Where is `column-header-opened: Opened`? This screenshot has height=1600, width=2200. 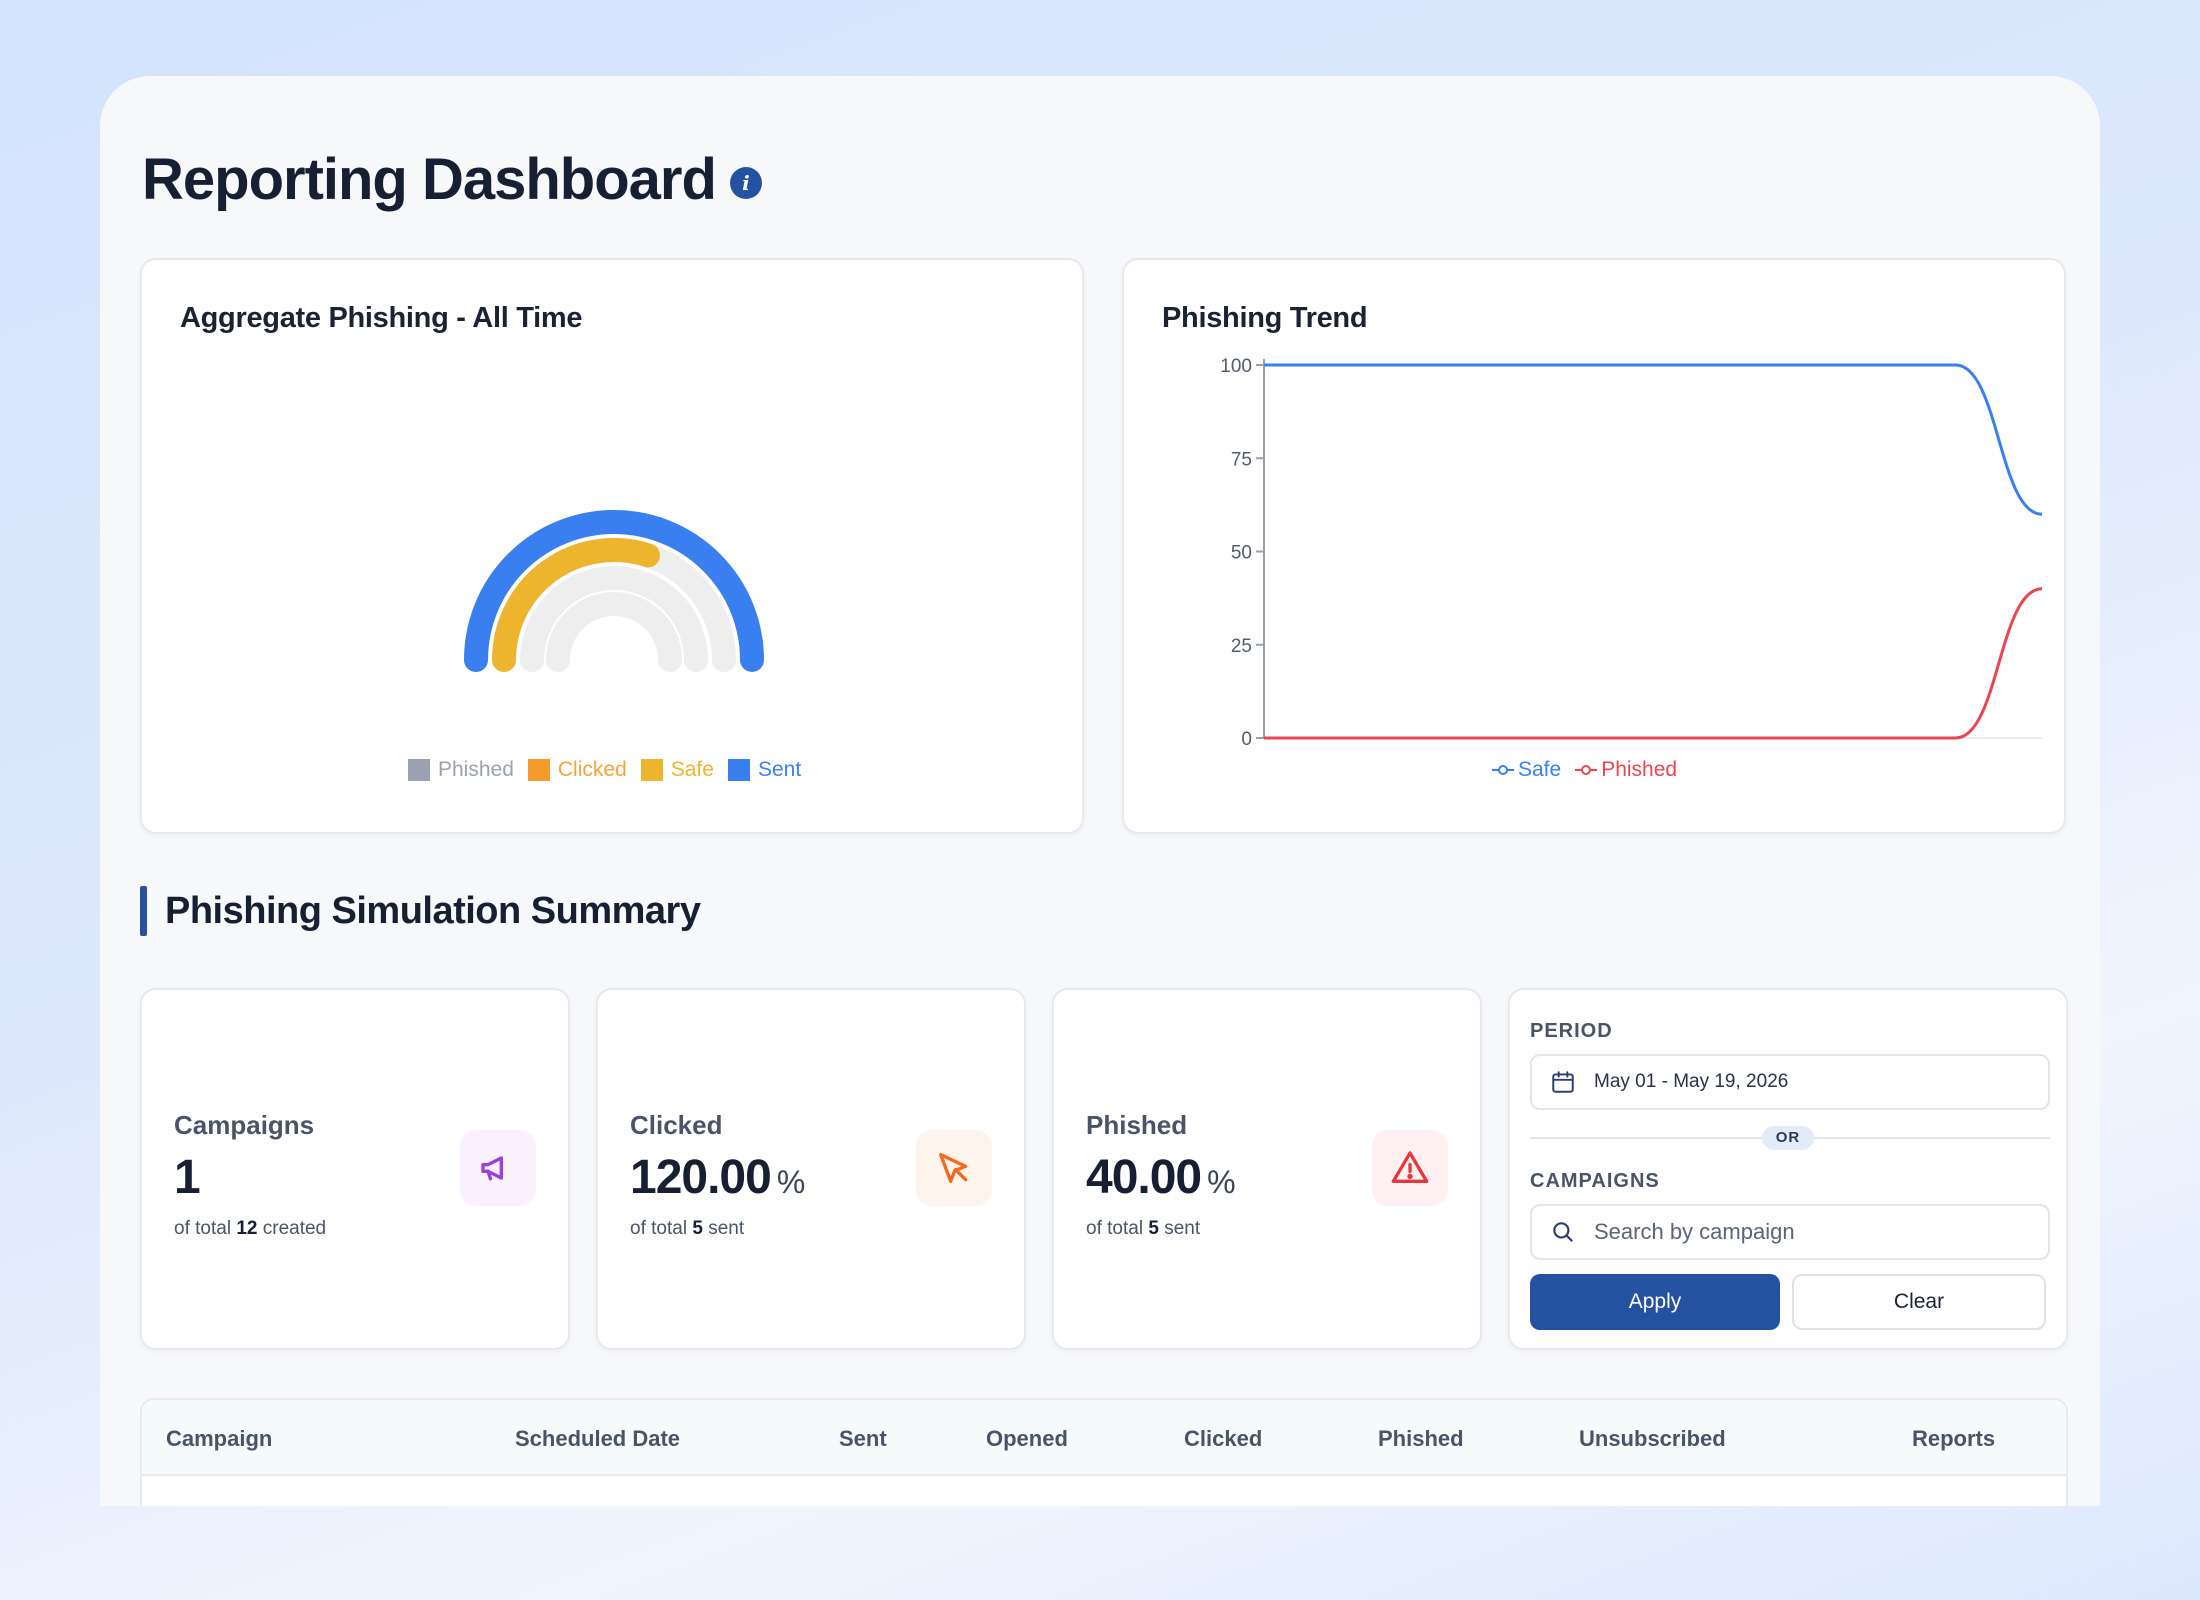
column-header-opened: Opened is located at coordinates (1027, 1438).